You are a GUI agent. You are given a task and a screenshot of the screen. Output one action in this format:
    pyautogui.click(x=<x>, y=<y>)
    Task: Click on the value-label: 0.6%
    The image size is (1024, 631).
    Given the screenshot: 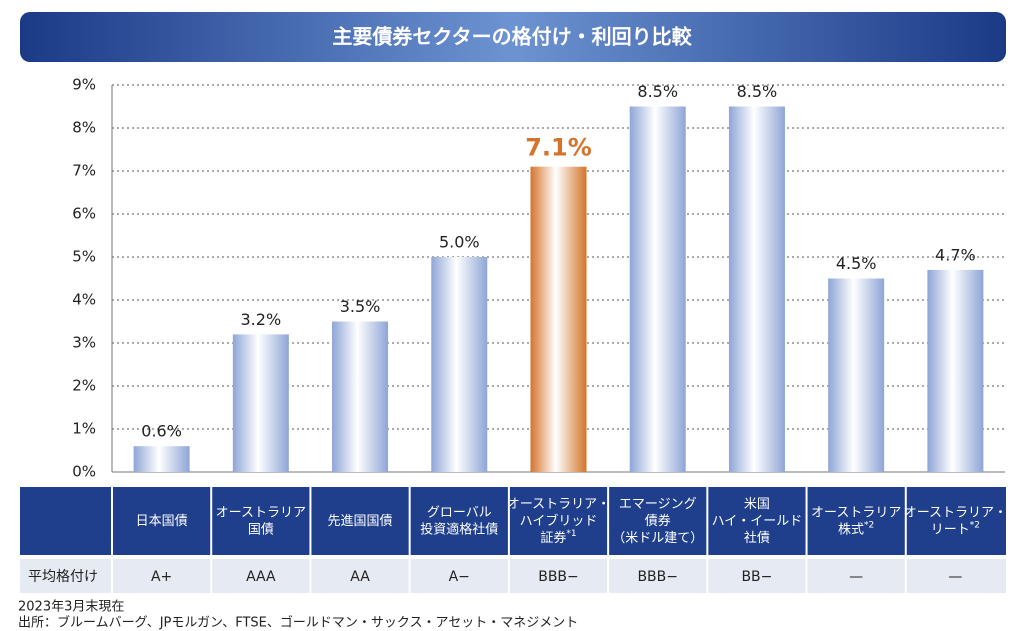 What is the action you would take?
    pyautogui.click(x=161, y=431)
    